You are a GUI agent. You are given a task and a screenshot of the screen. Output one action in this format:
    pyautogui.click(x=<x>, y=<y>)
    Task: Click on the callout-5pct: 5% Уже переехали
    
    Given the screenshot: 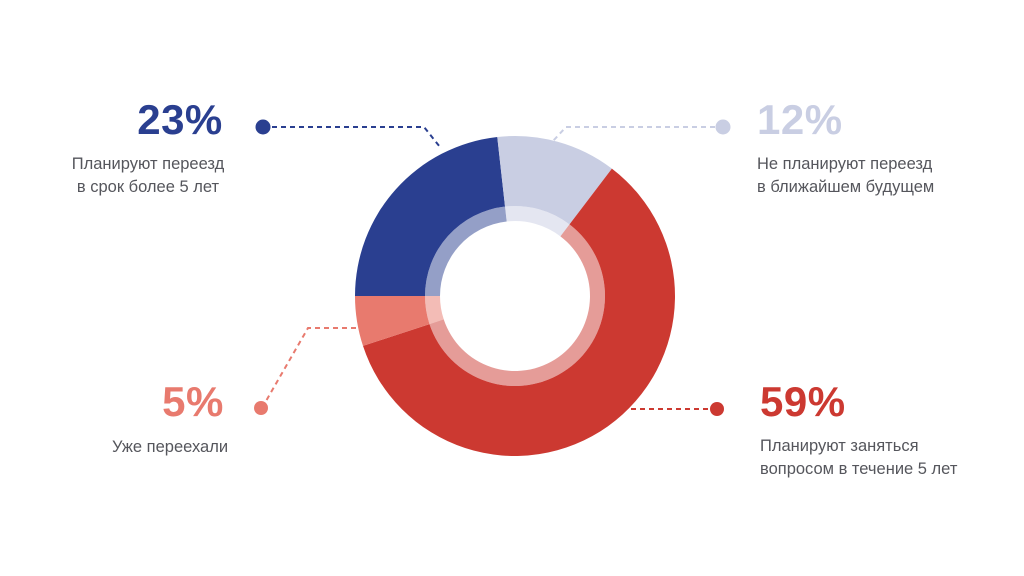 What is the action you would take?
    pyautogui.click(x=170, y=418)
    